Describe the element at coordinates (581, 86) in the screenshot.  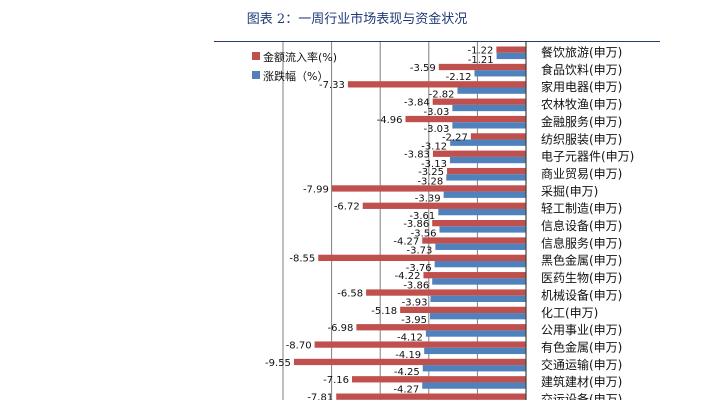
I see `category-label: 家用电器(申万)` at that location.